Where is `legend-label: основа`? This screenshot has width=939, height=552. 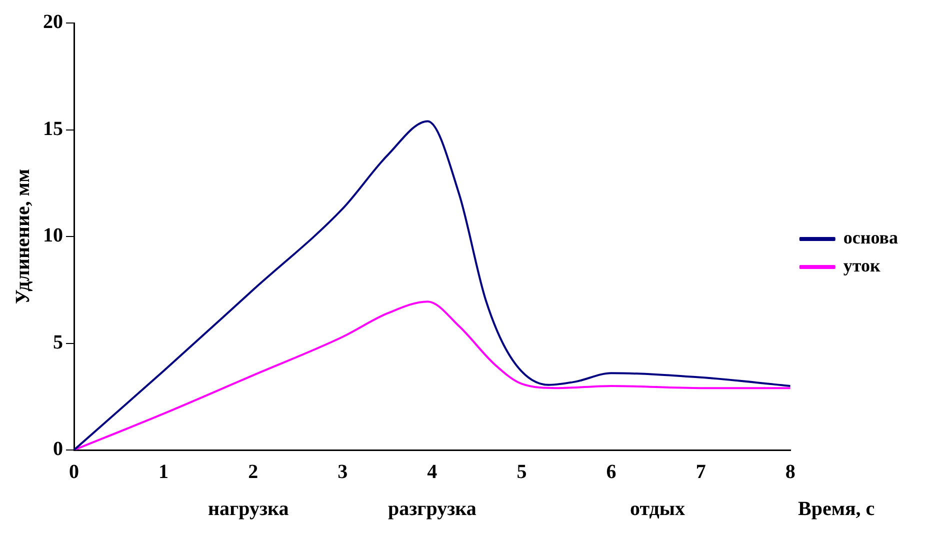 legend-label: основа is located at coordinates (870, 238).